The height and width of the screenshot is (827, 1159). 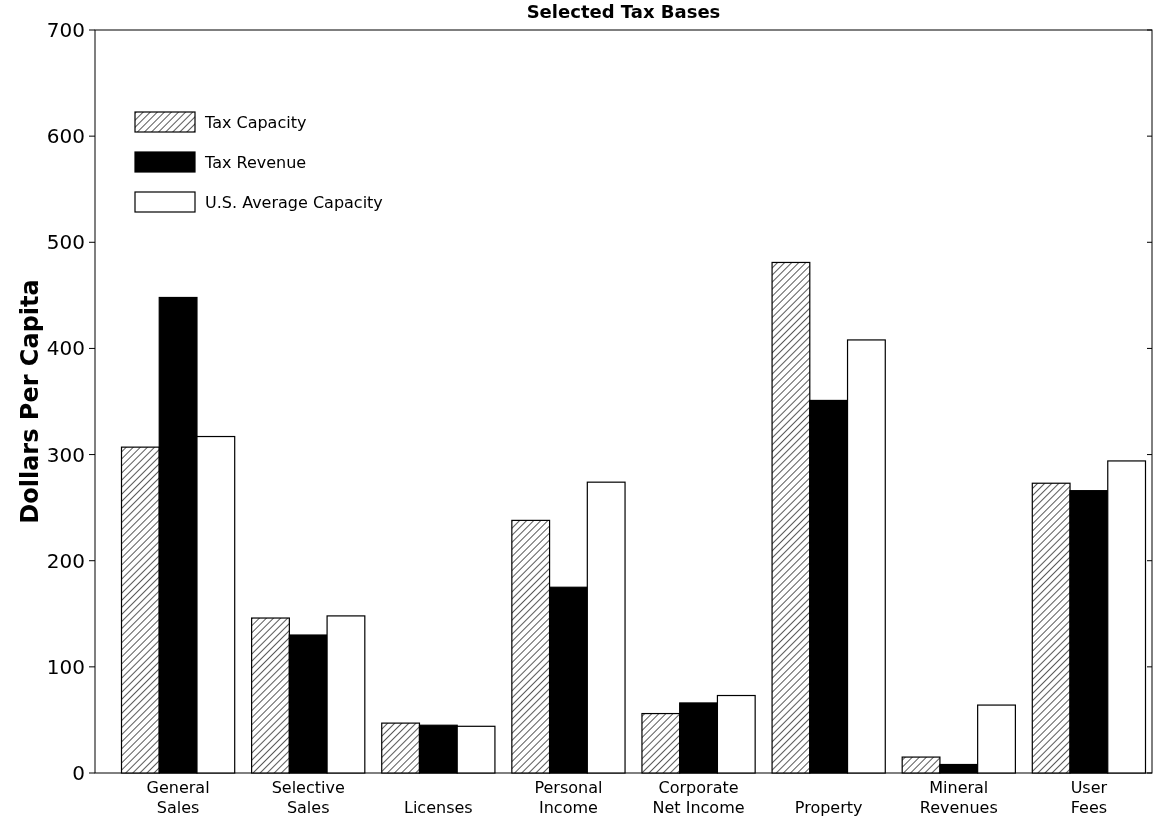 I want to click on legend-label: U.S. Average Capacity, so click(x=294, y=202).